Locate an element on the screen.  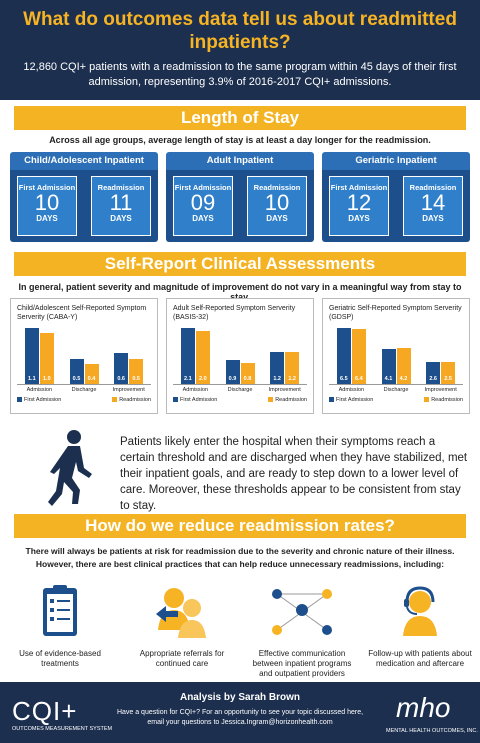
value-label: 0.9 is located at coordinates (232, 379).